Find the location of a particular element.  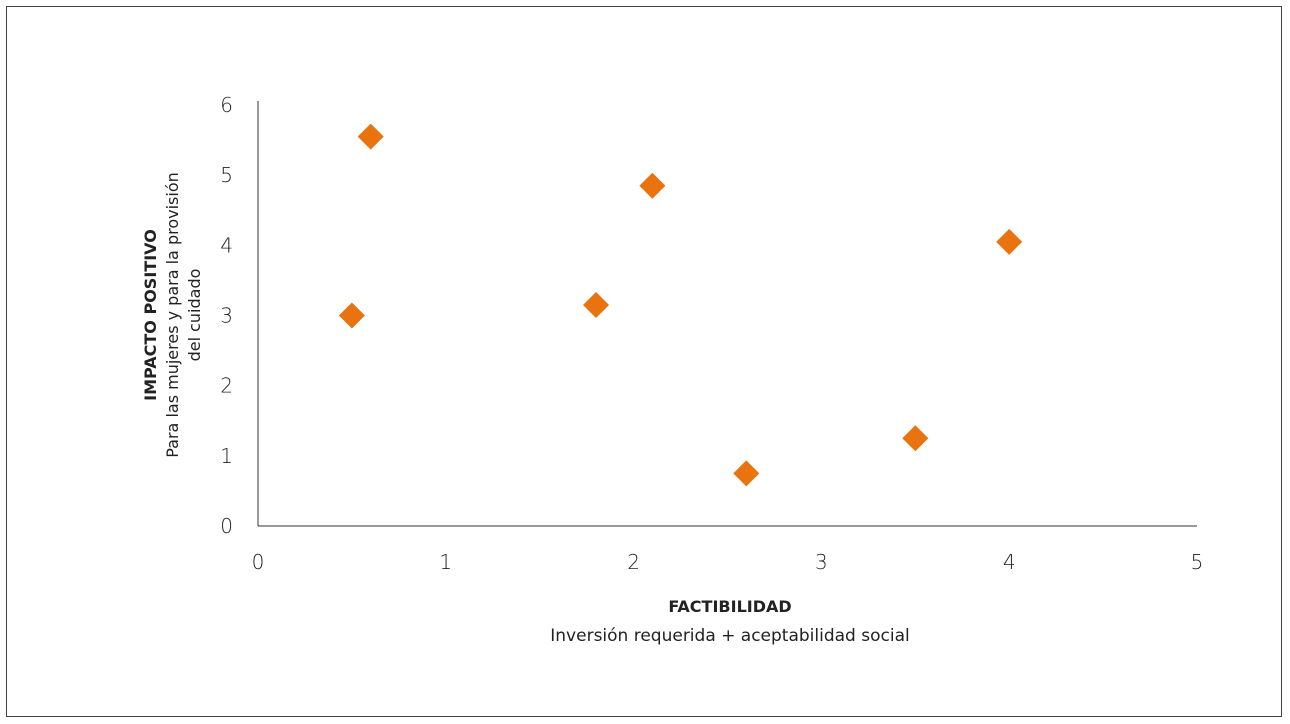

x-tick-label: 4 is located at coordinates (1009, 562).